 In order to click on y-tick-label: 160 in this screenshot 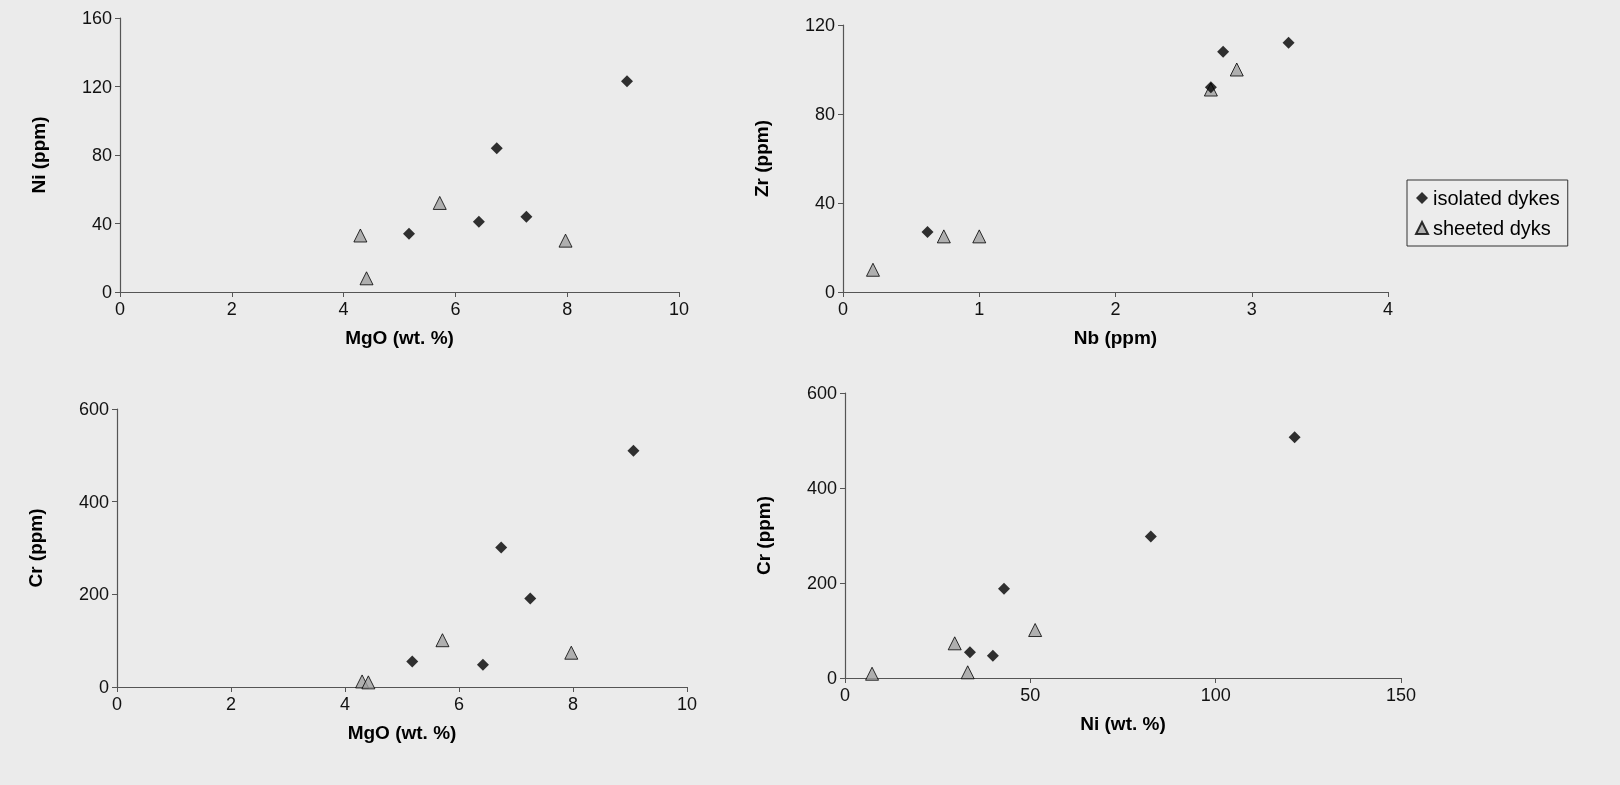, I will do `click(96, 18)`.